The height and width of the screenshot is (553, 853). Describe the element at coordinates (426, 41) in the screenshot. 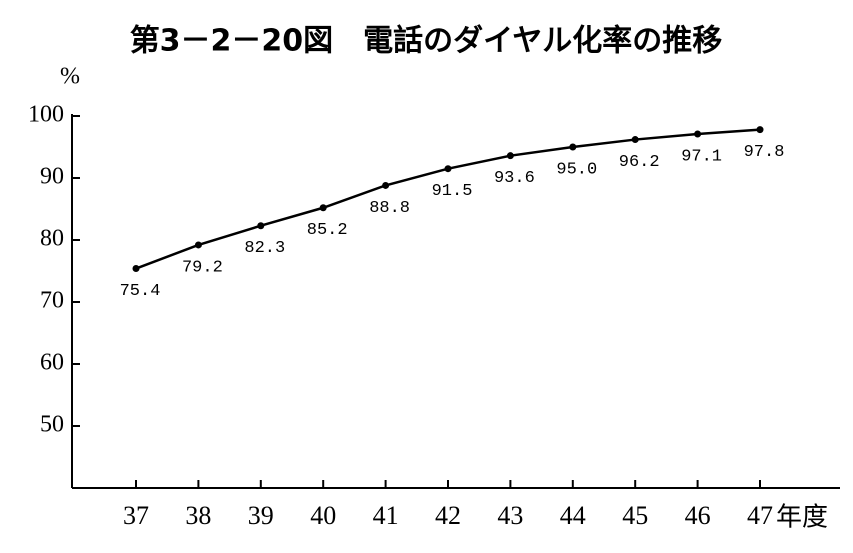

I see `chart-title: 第3－2－20図 電話のダイヤル化率の推移` at that location.